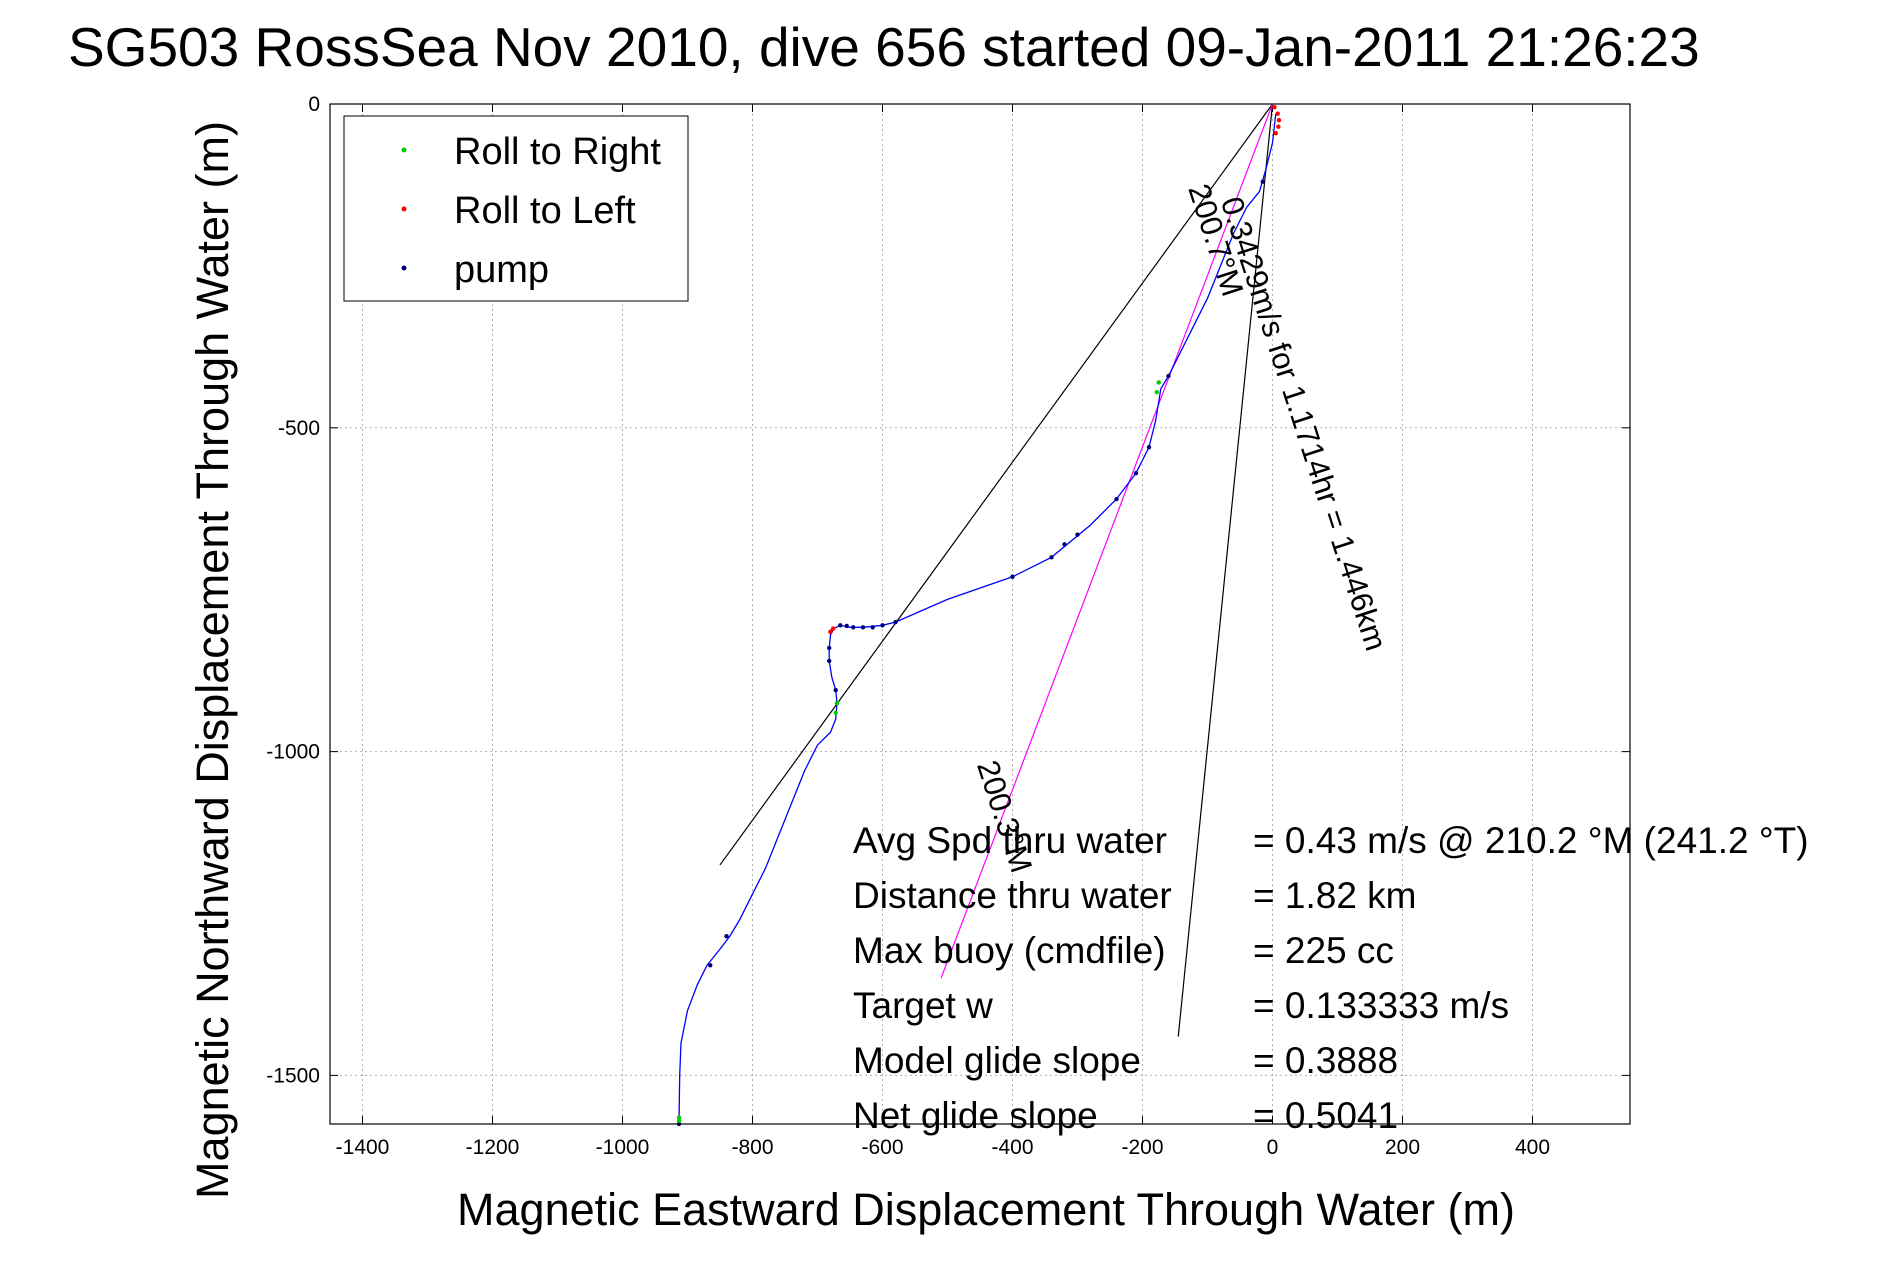  I want to click on x-tick-label: -400, so click(1012, 1147).